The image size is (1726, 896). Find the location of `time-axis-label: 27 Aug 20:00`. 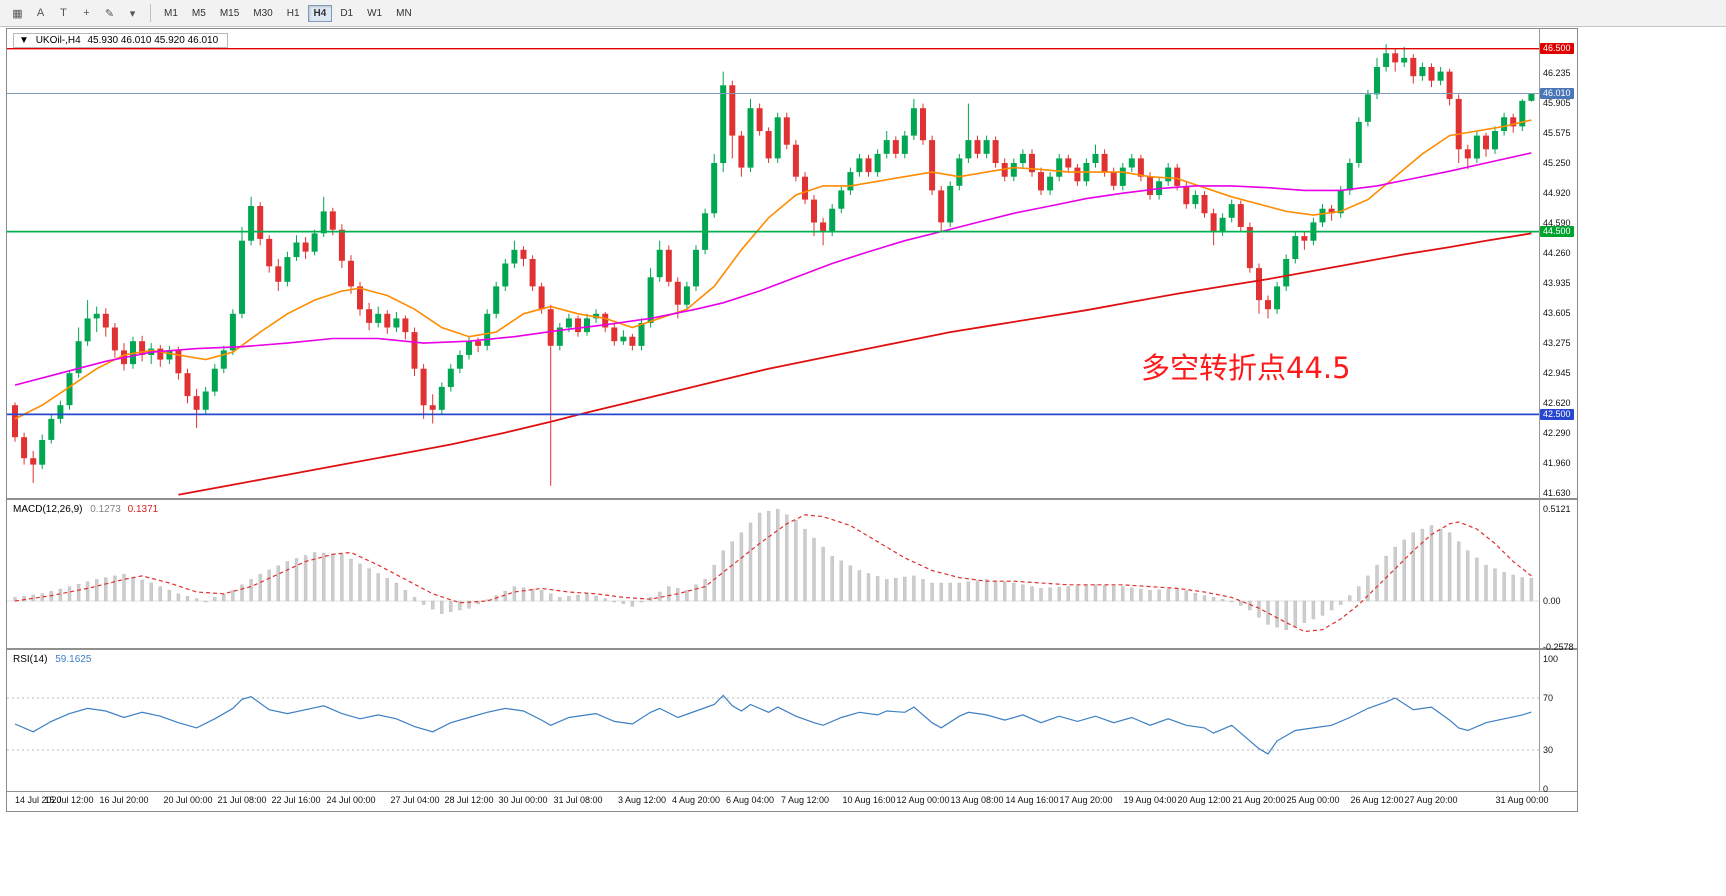

time-axis-label: 27 Aug 20:00 is located at coordinates (1431, 800).